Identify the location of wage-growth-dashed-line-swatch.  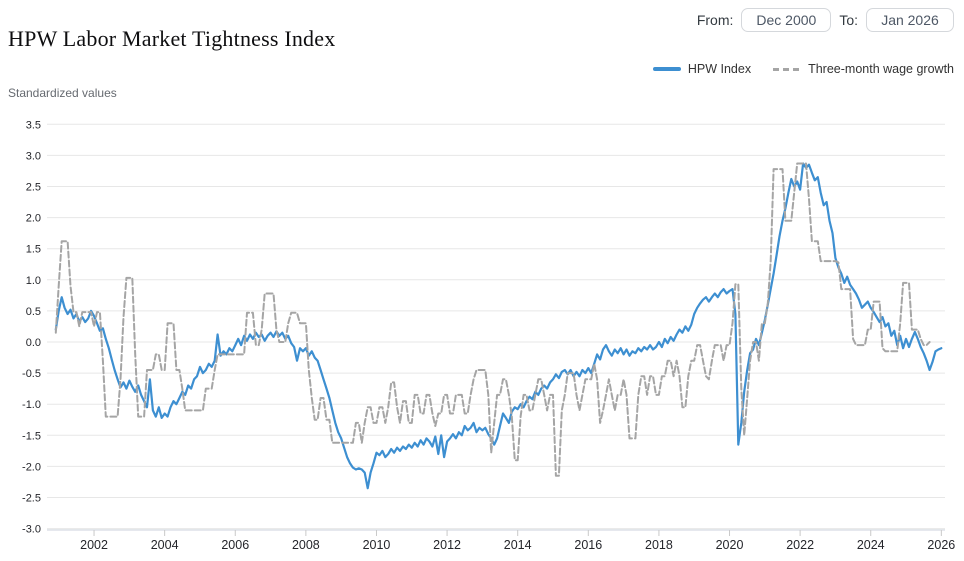
(787, 69).